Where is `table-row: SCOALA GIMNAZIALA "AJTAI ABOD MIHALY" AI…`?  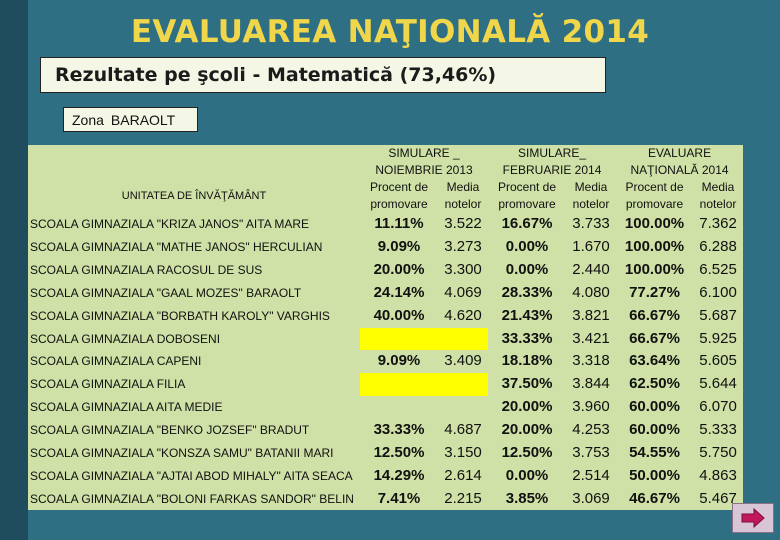
table-row: SCOALA GIMNAZIALA "AJTAI ABOD MIHALY" AI… is located at coordinates (385, 476).